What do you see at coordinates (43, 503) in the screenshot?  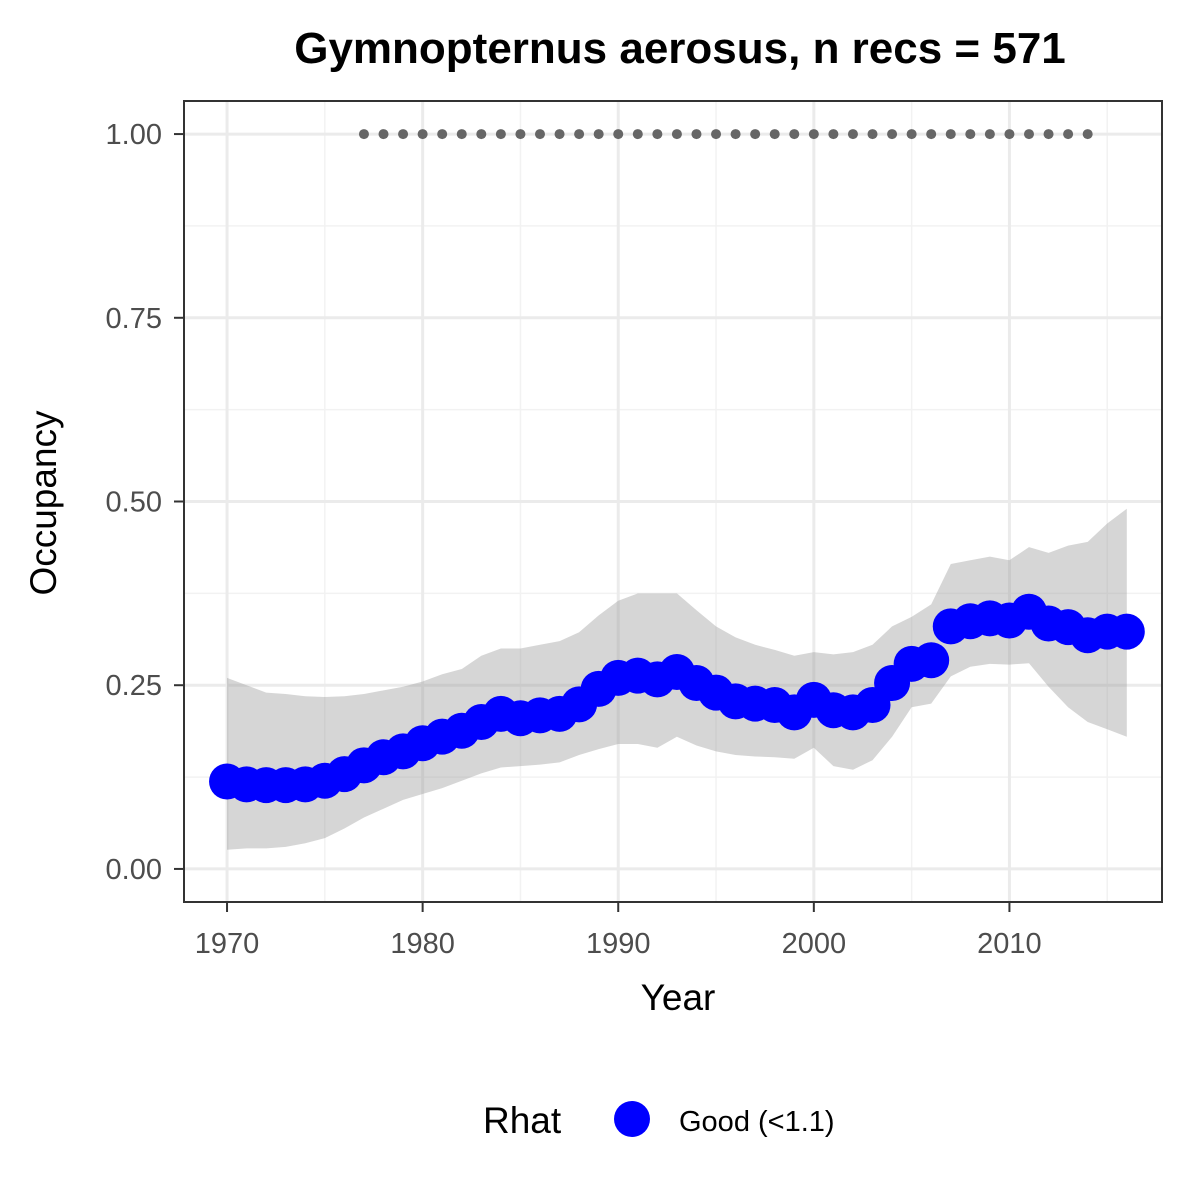 I see `y-axis-title: Occupancy` at bounding box center [43, 503].